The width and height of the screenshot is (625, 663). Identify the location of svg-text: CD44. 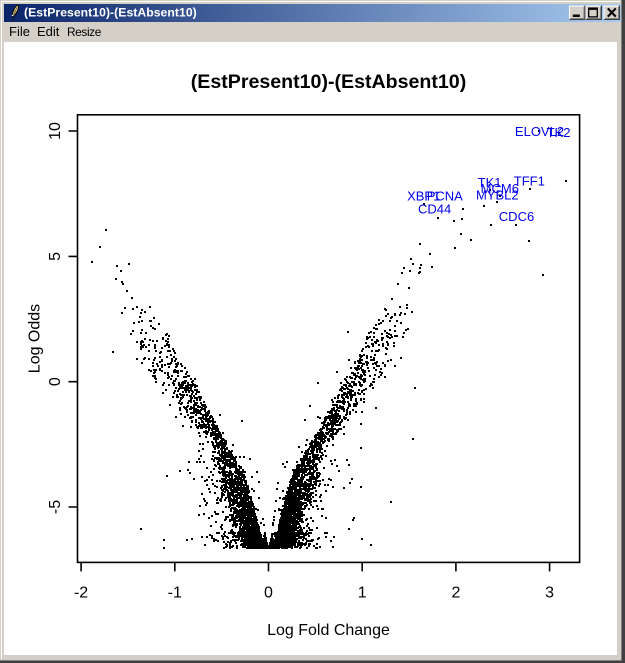
(434, 209).